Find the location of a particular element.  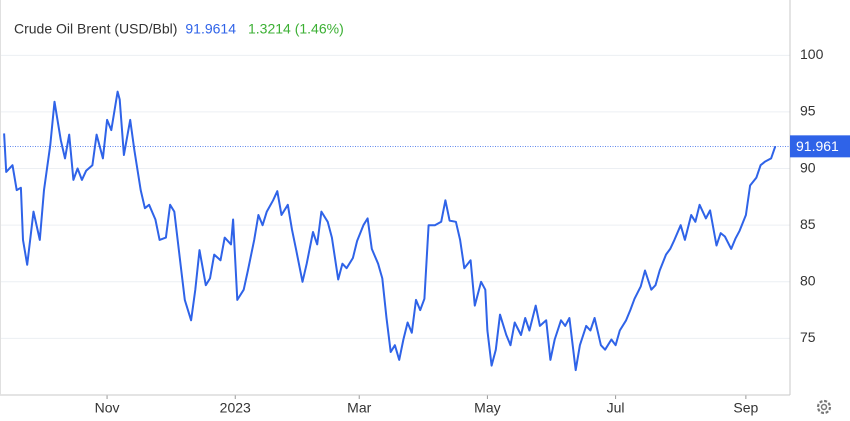

y-tick-label: 85 is located at coordinates (808, 224).